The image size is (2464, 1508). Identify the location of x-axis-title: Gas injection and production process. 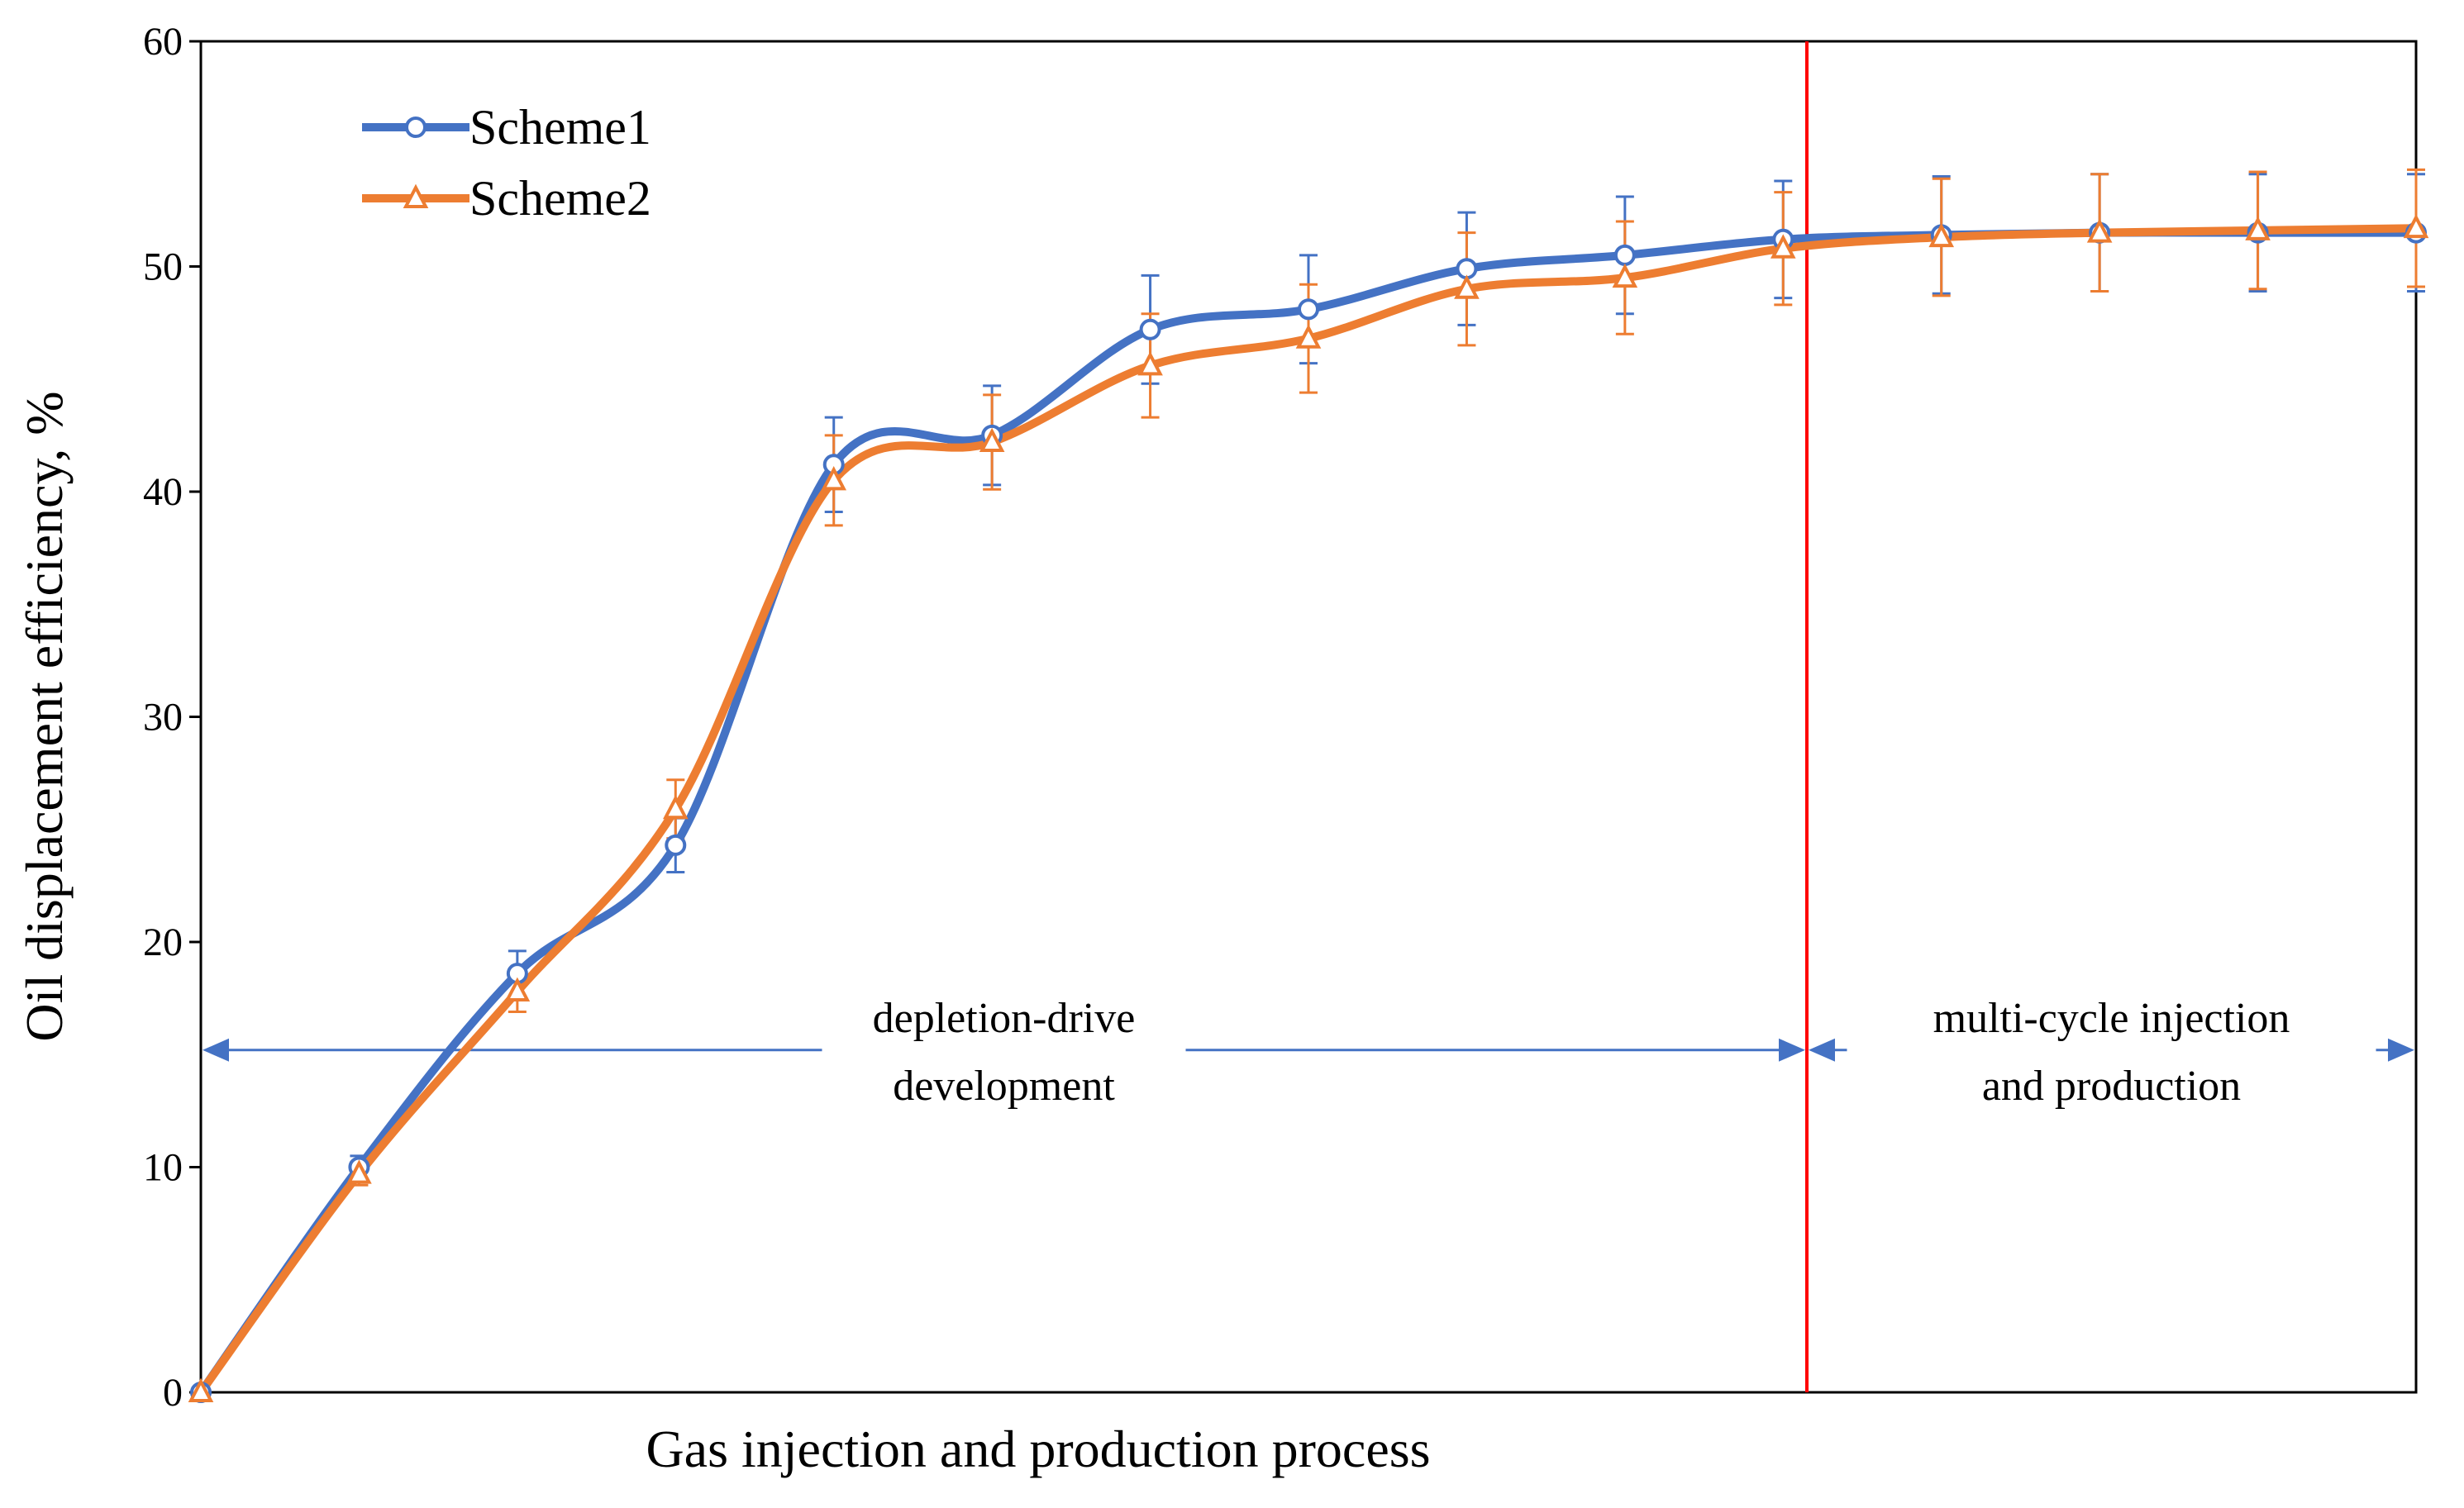
(1038, 1449).